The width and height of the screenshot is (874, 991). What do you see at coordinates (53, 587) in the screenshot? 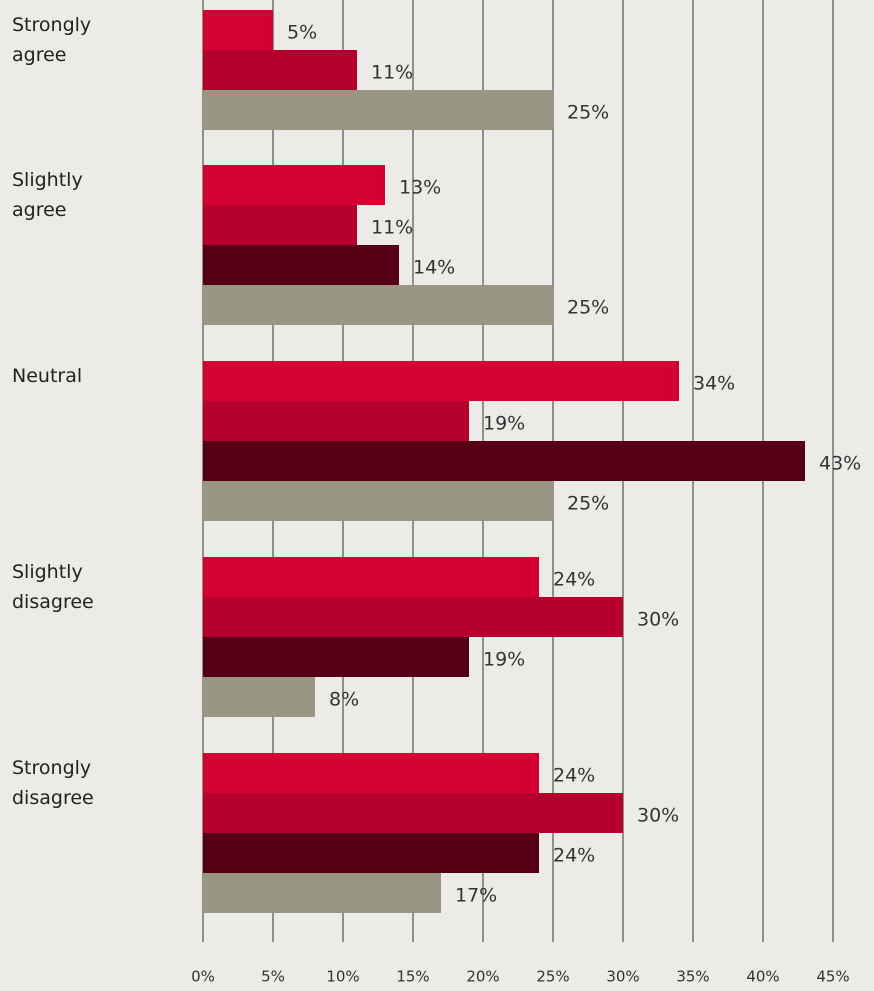
I see `category-label: Slightly disagree` at bounding box center [53, 587].